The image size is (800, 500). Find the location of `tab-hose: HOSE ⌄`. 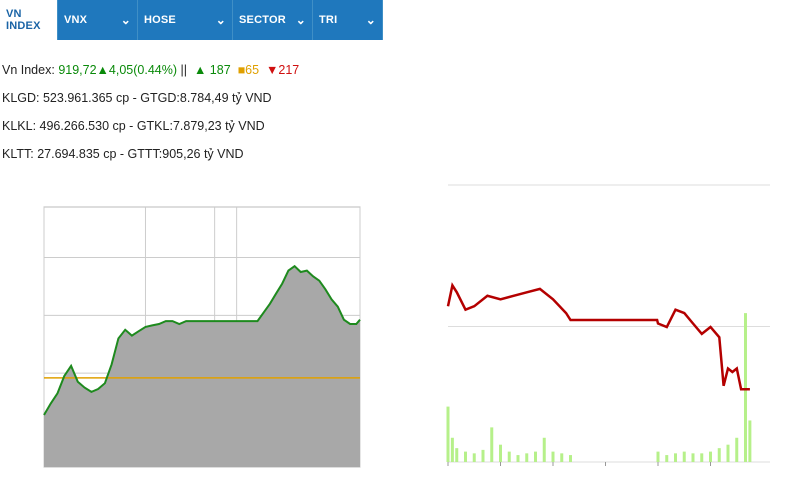

tab-hose: HOSE ⌄ is located at coordinates (185, 20).